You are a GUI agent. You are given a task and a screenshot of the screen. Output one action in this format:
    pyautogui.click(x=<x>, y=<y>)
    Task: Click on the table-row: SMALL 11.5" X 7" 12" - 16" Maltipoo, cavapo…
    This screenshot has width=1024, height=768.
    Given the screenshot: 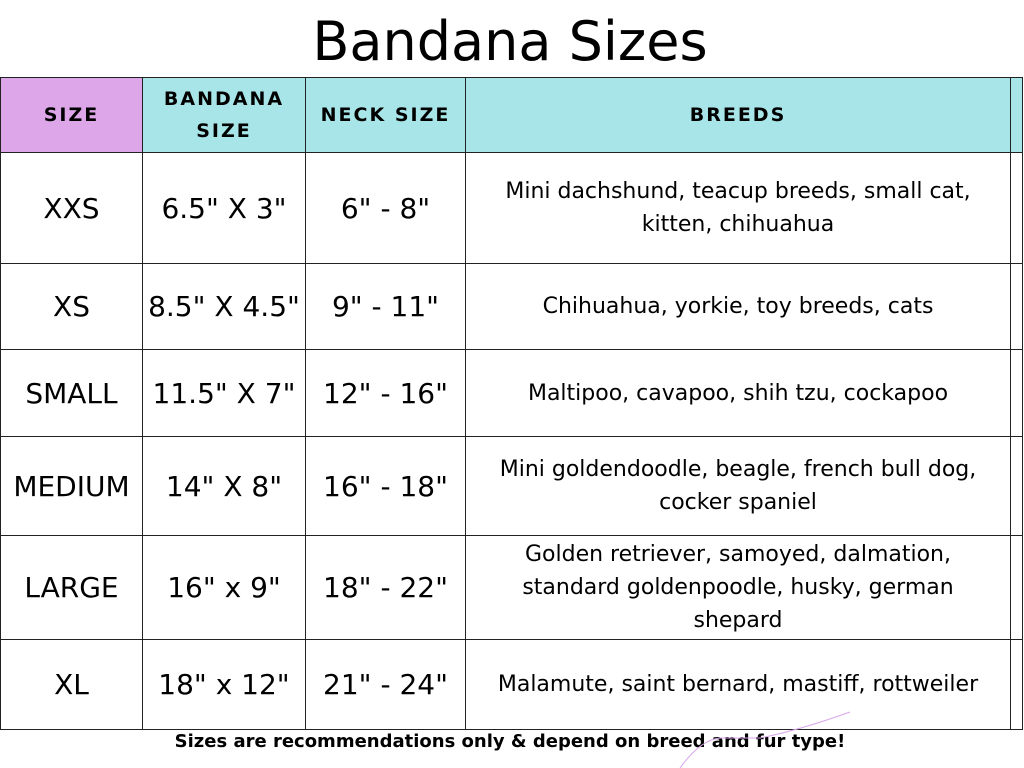 What is the action you would take?
    pyautogui.click(x=511, y=393)
    